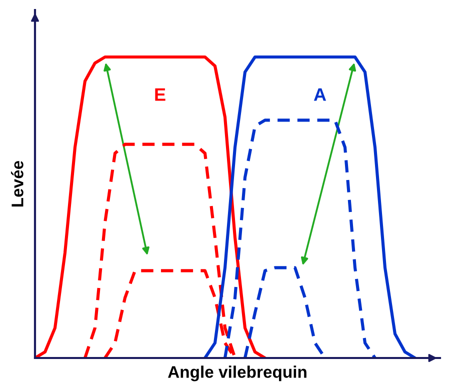 The image size is (450, 392). What do you see at coordinates (160, 94) in the screenshot?
I see `series-label: E` at bounding box center [160, 94].